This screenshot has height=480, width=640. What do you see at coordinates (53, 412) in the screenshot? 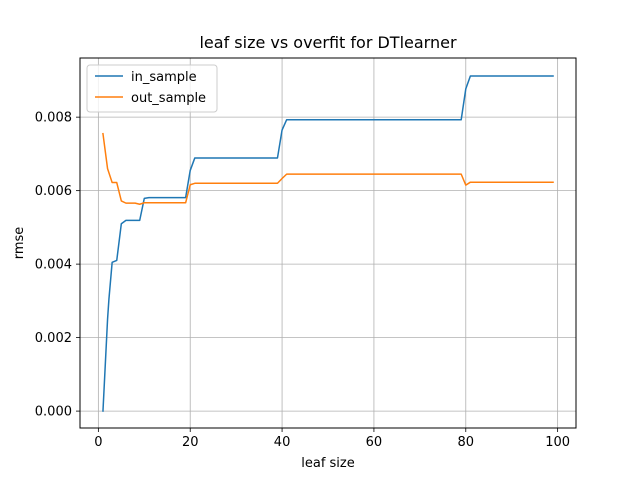
I see `y-tick-label: 0.000` at bounding box center [53, 412].